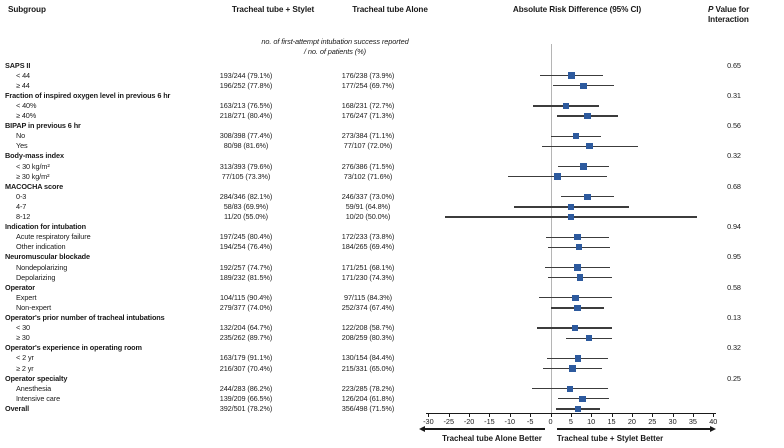 Image resolution: width=784 pixels, height=448 pixels. What do you see at coordinates (368, 176) in the screenshot?
I see `alone-success-cell: 73/102 (71.6%)` at bounding box center [368, 176].